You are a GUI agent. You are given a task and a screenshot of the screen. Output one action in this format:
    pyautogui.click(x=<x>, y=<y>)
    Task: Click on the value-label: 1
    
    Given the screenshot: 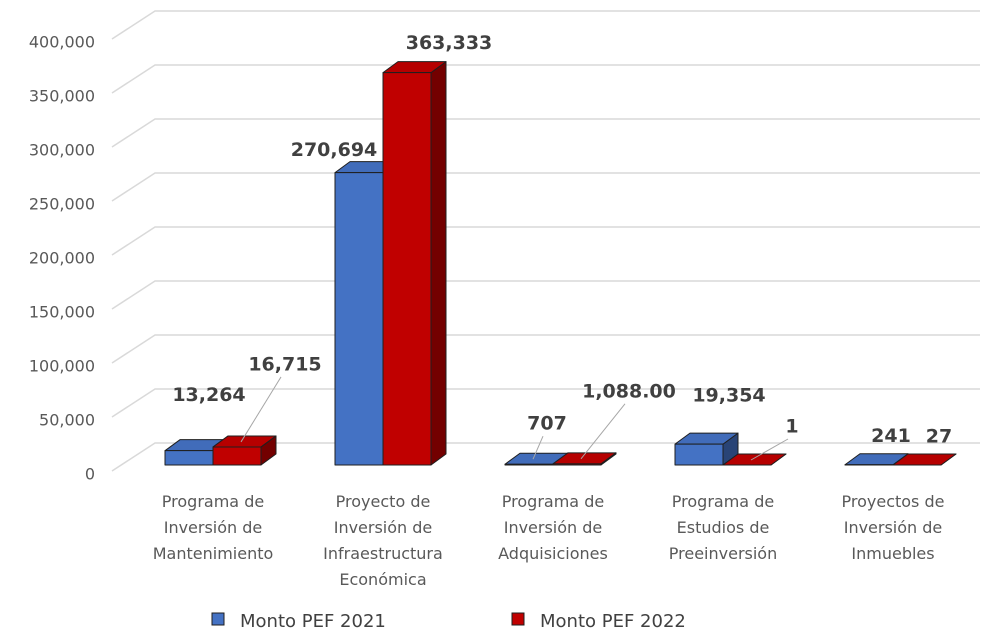 What is the action you would take?
    pyautogui.click(x=791, y=426)
    